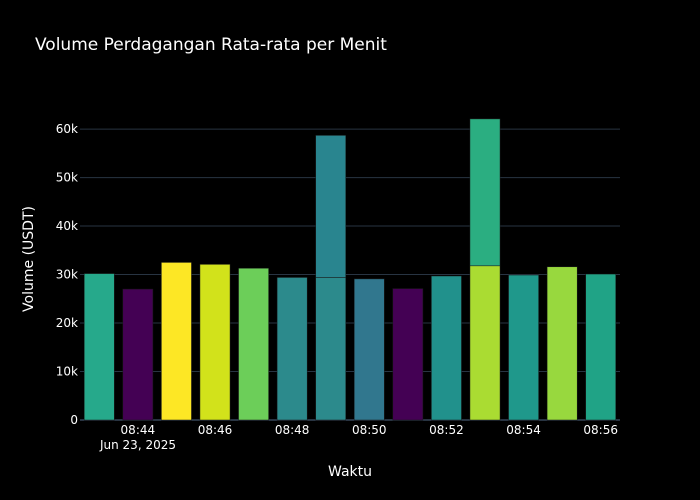 The width and height of the screenshot is (700, 500). I want to click on y-tick-label: 50k, so click(67, 178).